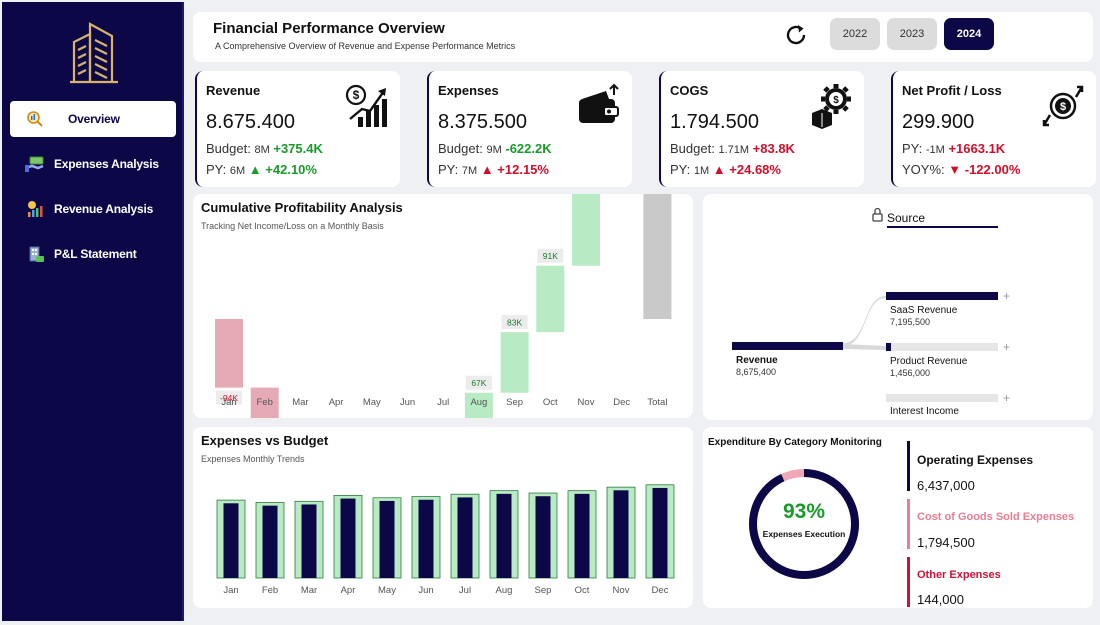 The image size is (1100, 625). Describe the element at coordinates (804, 511) in the screenshot. I see `donut-percent: 93%` at that location.